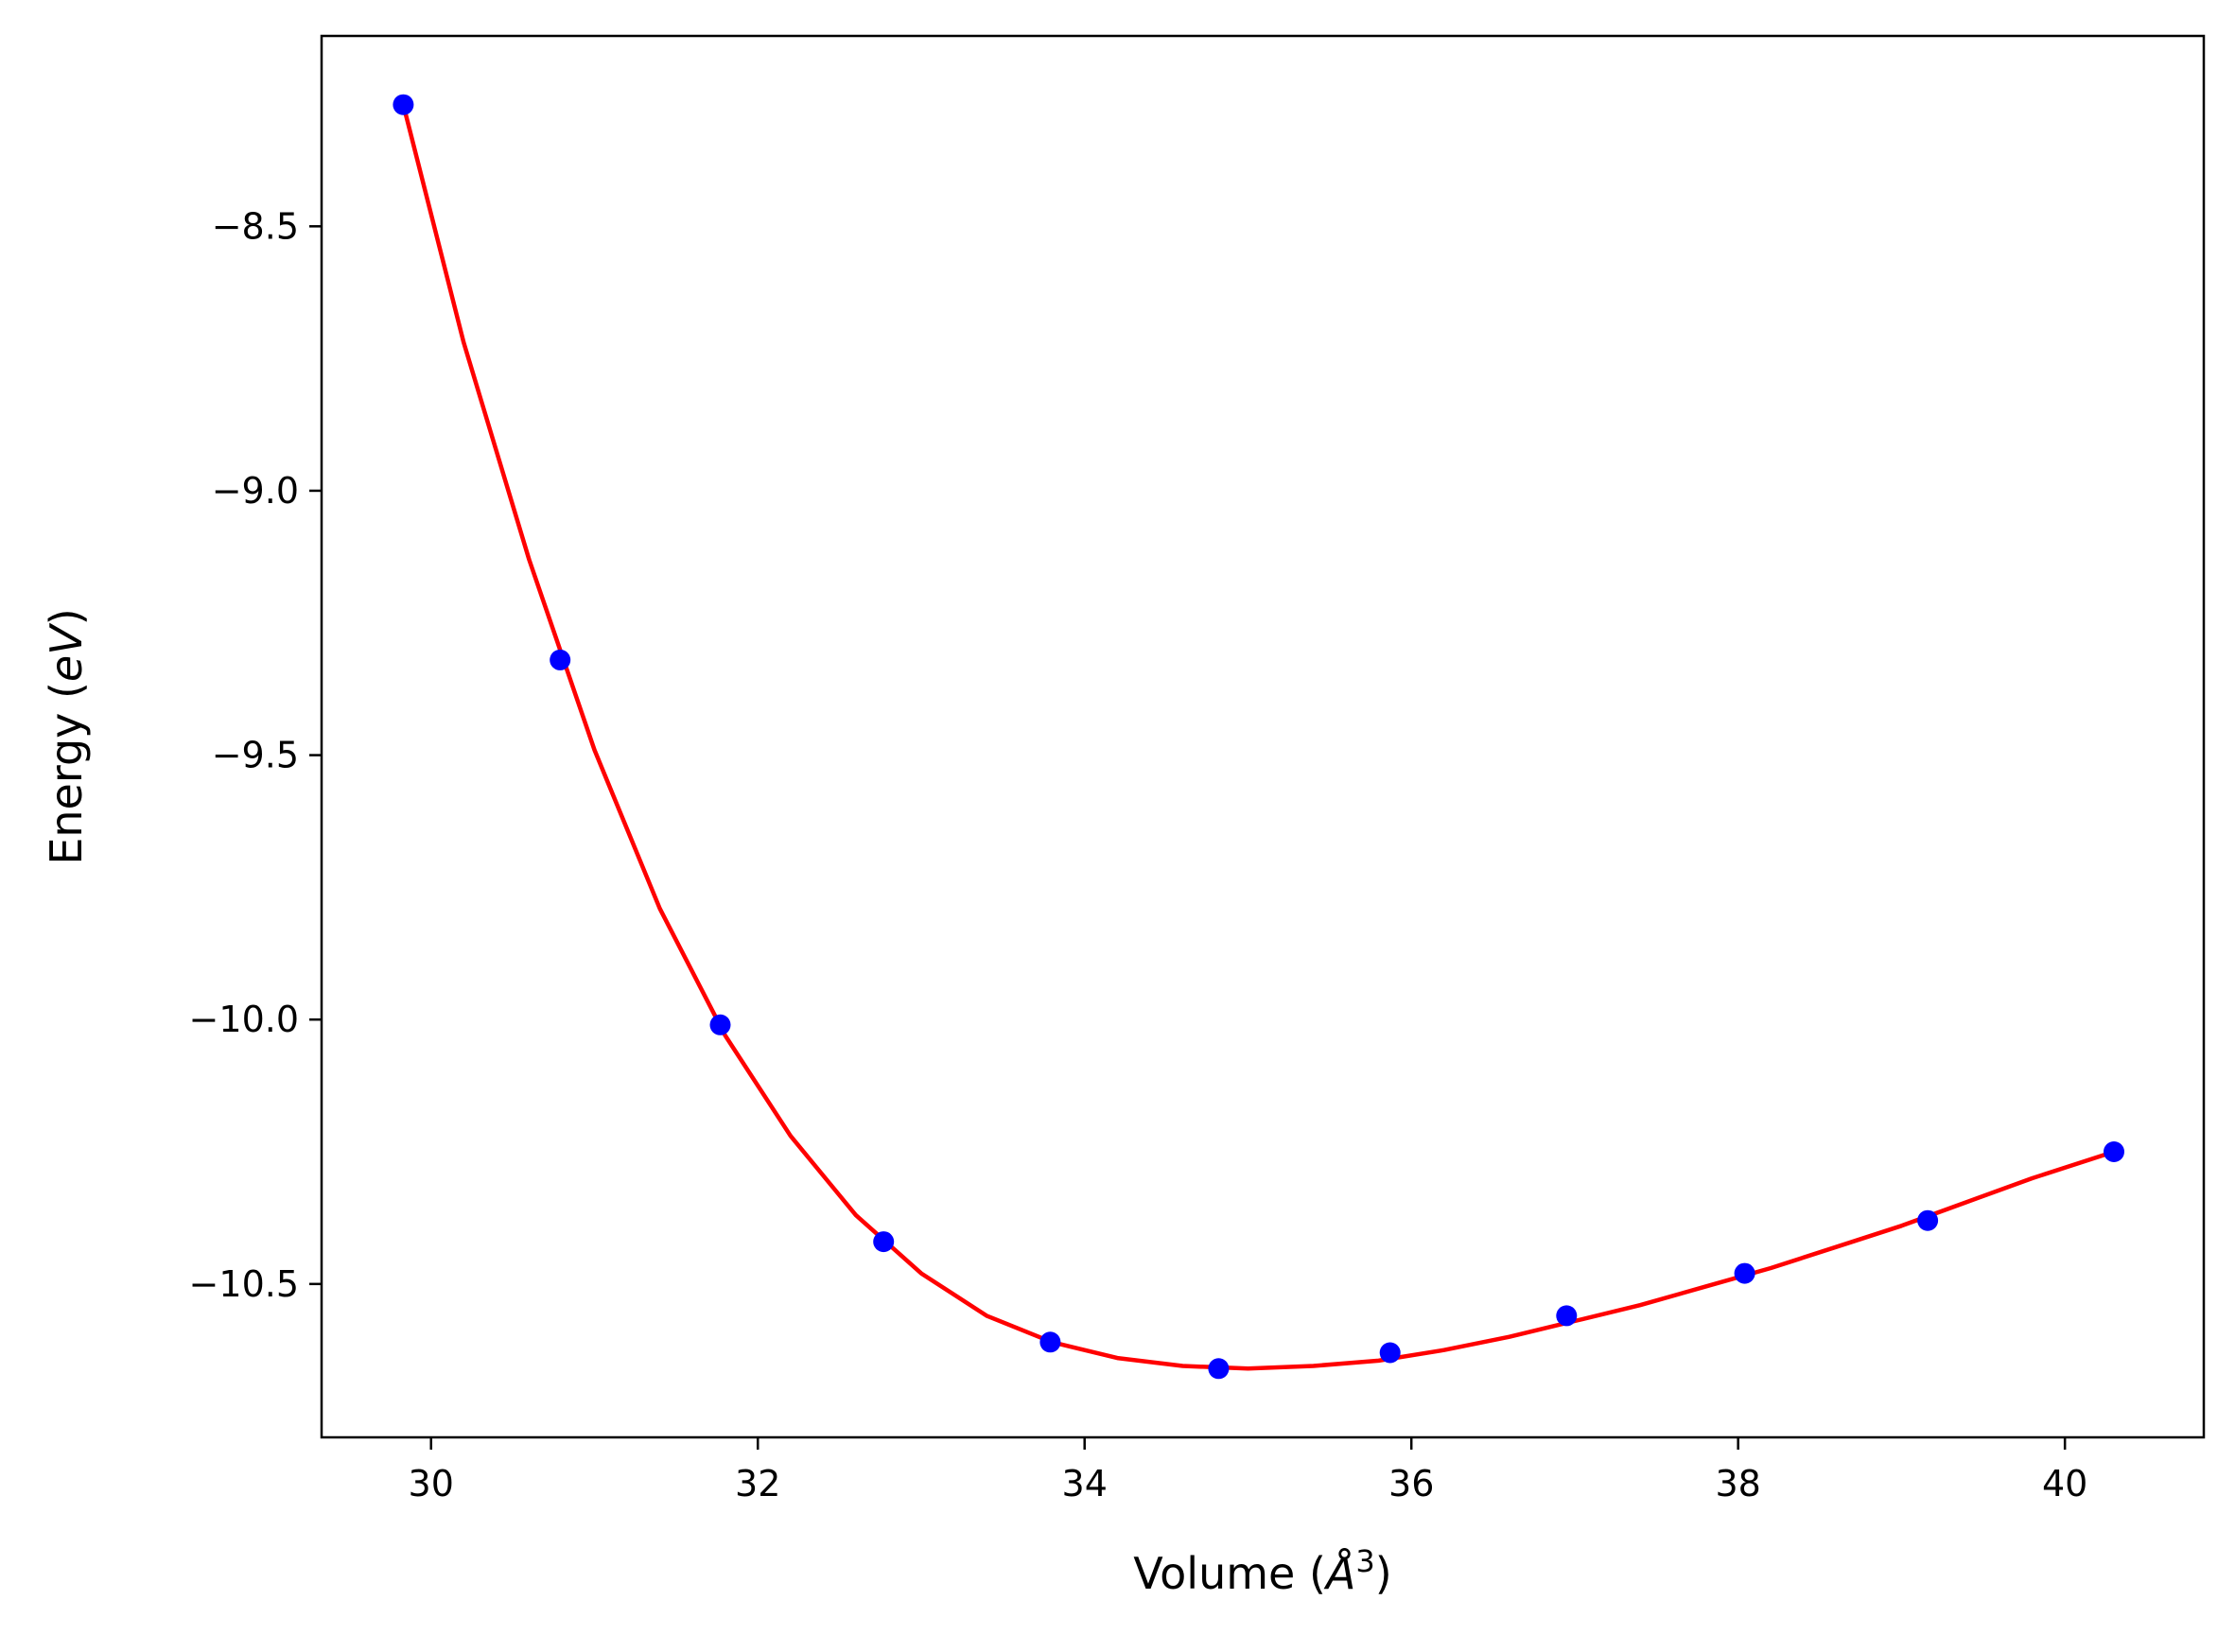 The image size is (2235, 1652). Describe the element at coordinates (2064, 1484) in the screenshot. I see `x-tick-label: 40` at that location.